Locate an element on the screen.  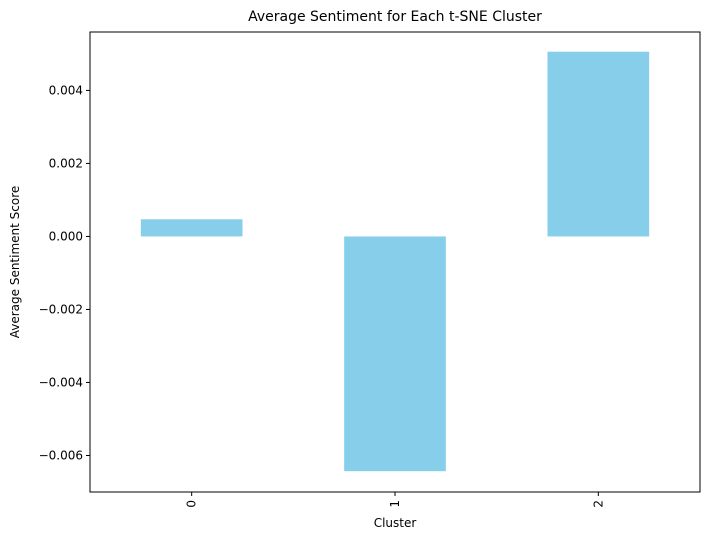
y-tick-label: 0.000 is located at coordinates (66, 236).